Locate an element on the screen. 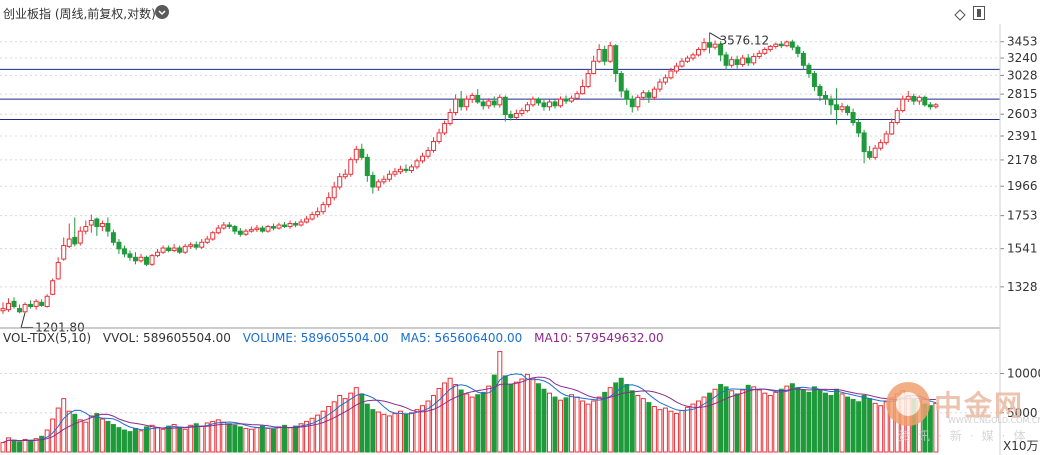 The height and width of the screenshot is (455, 1040). volume-ma-lines is located at coordinates (469, 408).